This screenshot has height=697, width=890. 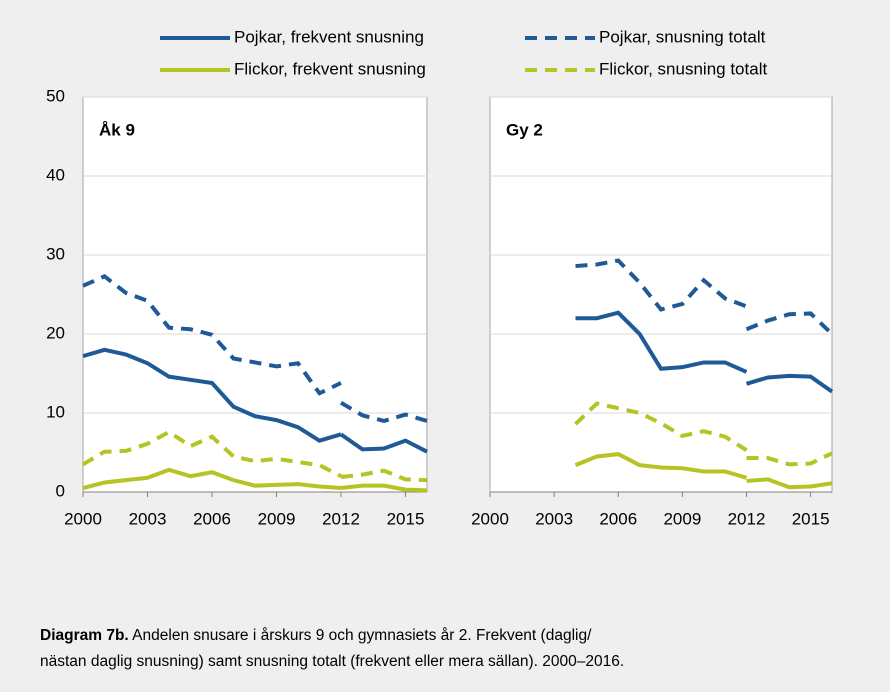 What do you see at coordinates (524, 129) in the screenshot?
I see `panel-label: Gy 2` at bounding box center [524, 129].